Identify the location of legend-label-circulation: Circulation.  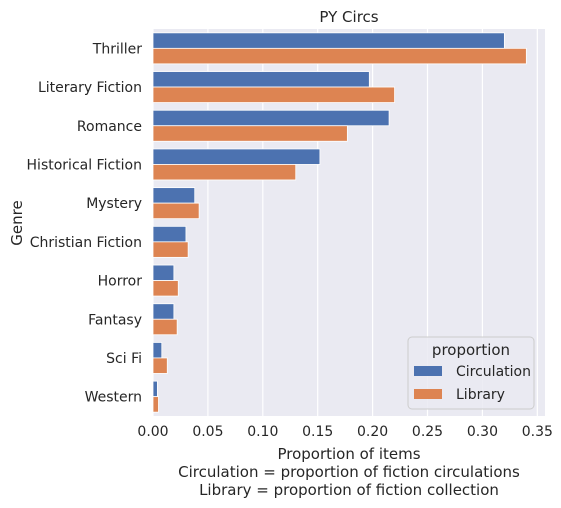
(493, 372).